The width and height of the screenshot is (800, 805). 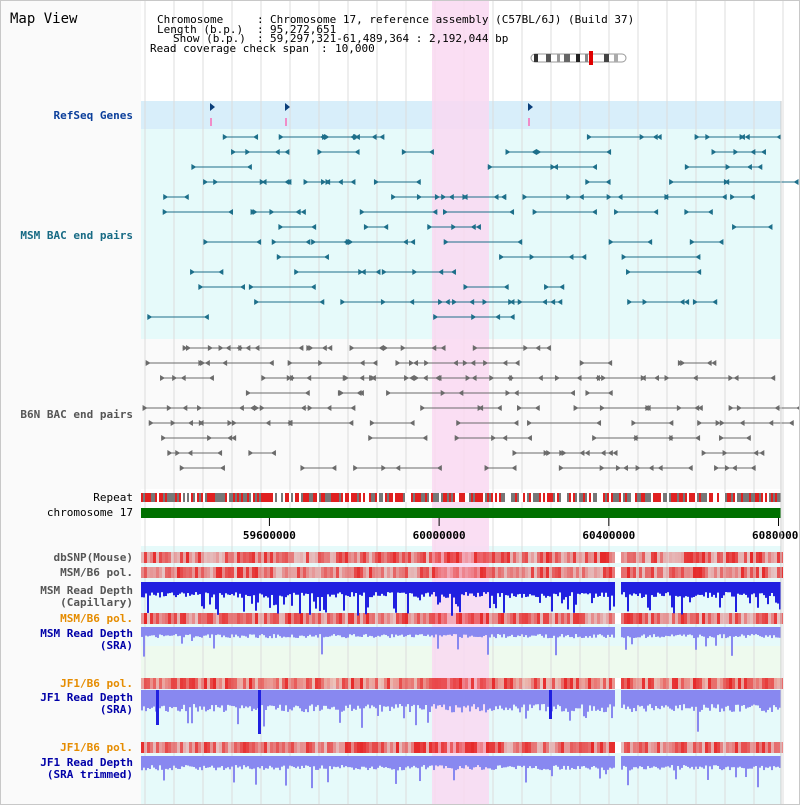 What do you see at coordinates (550, 704) in the screenshot?
I see `jf1-depth-spike` at bounding box center [550, 704].